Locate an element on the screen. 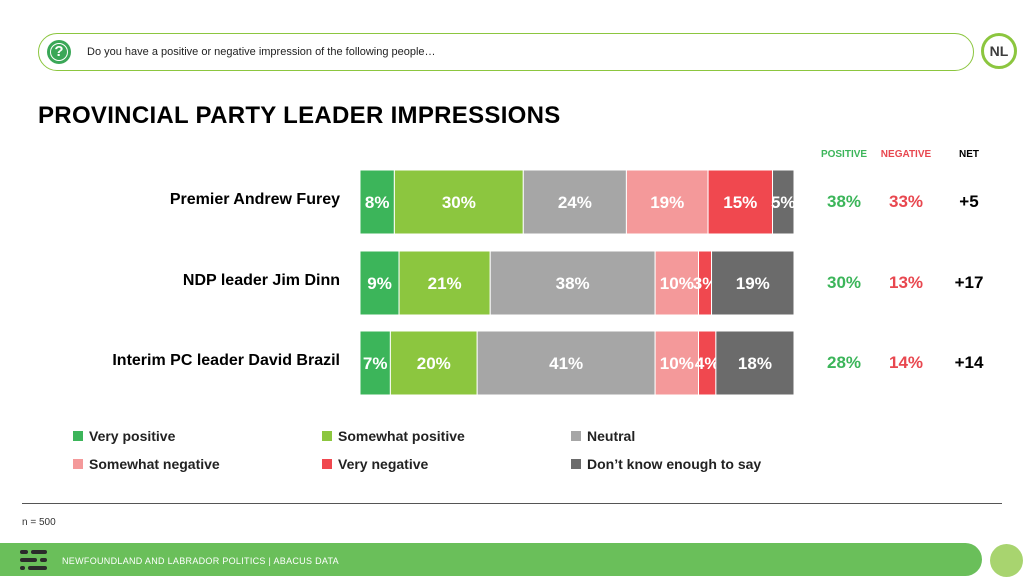  legend-item-dont-know: Don’t know enough to say is located at coordinates (666, 464).